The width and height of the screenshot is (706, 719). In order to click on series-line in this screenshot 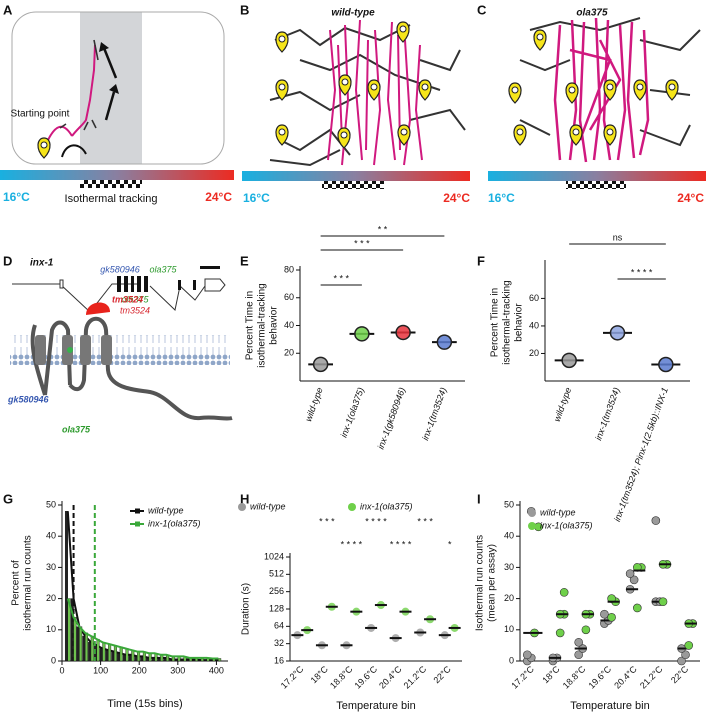, I will do `click(142, 586)`.